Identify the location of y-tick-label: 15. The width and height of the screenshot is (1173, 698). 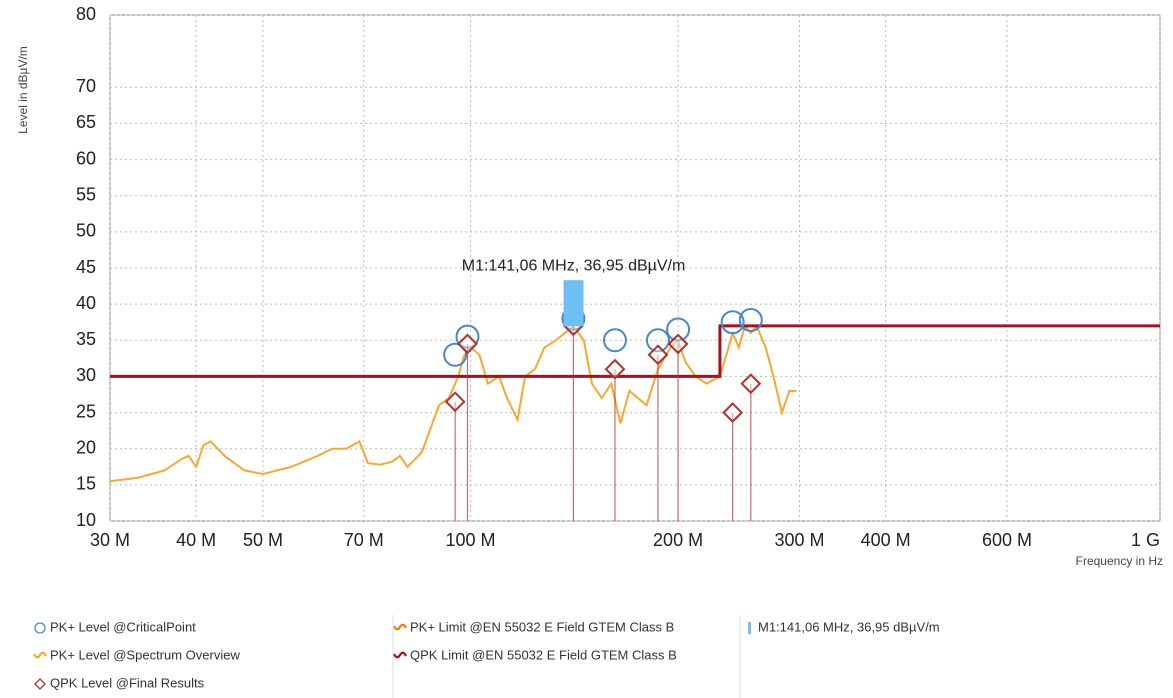
(86, 484).